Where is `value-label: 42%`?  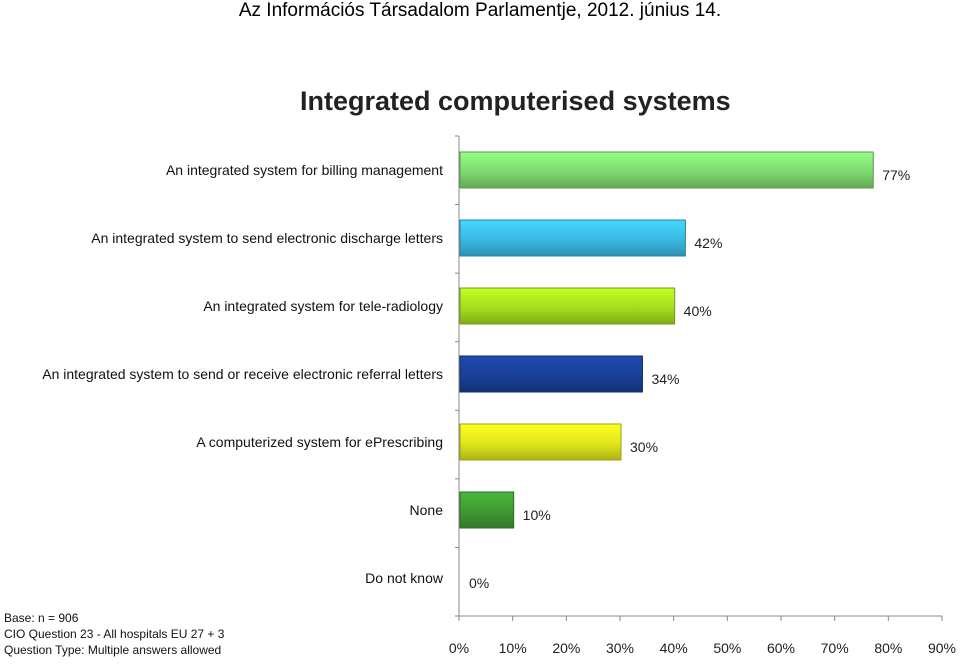
value-label: 42% is located at coordinates (708, 243).